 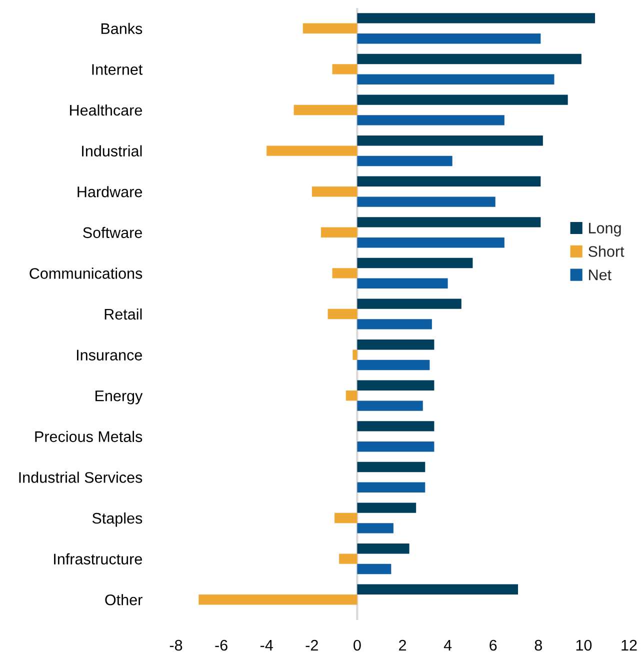 What do you see at coordinates (266, 645) in the screenshot?
I see `x-tick-label: -4` at bounding box center [266, 645].